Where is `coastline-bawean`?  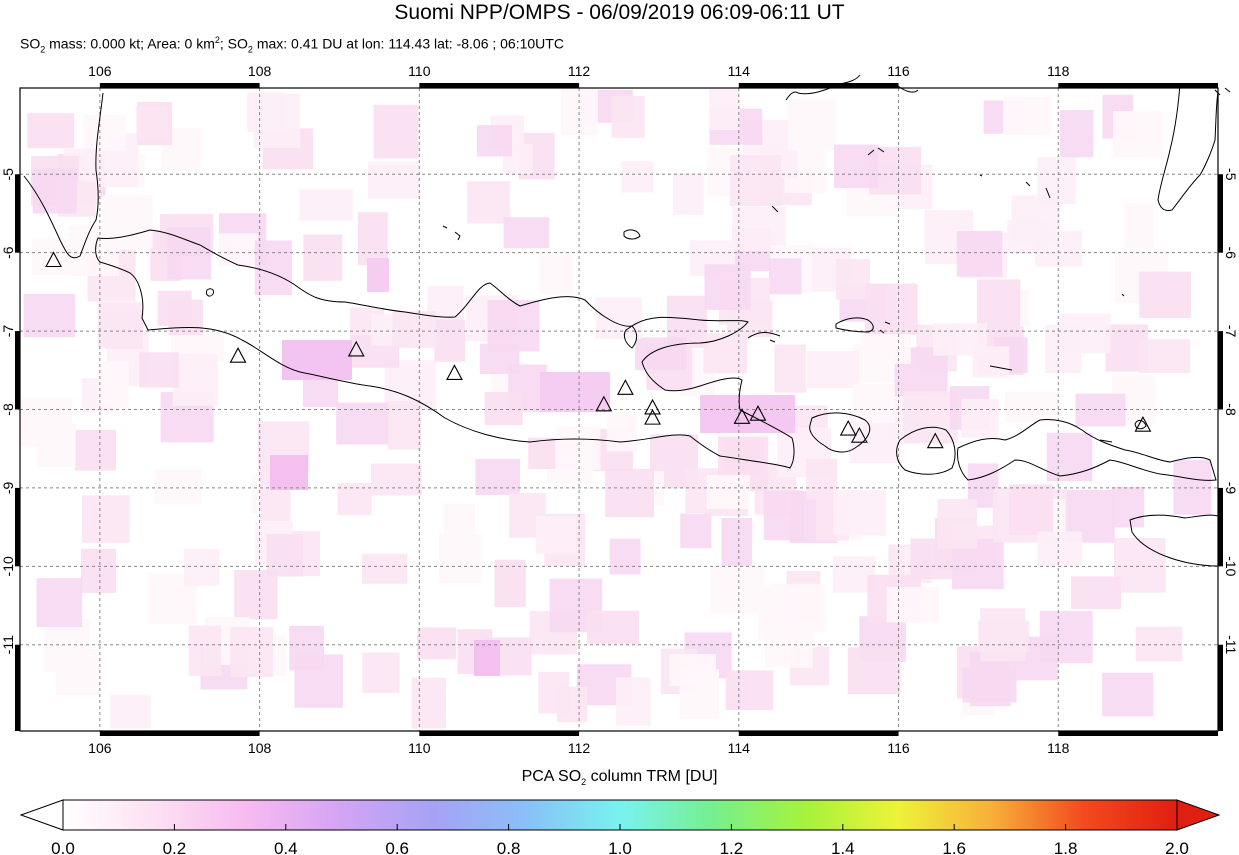
coastline-bawean is located at coordinates (632, 234).